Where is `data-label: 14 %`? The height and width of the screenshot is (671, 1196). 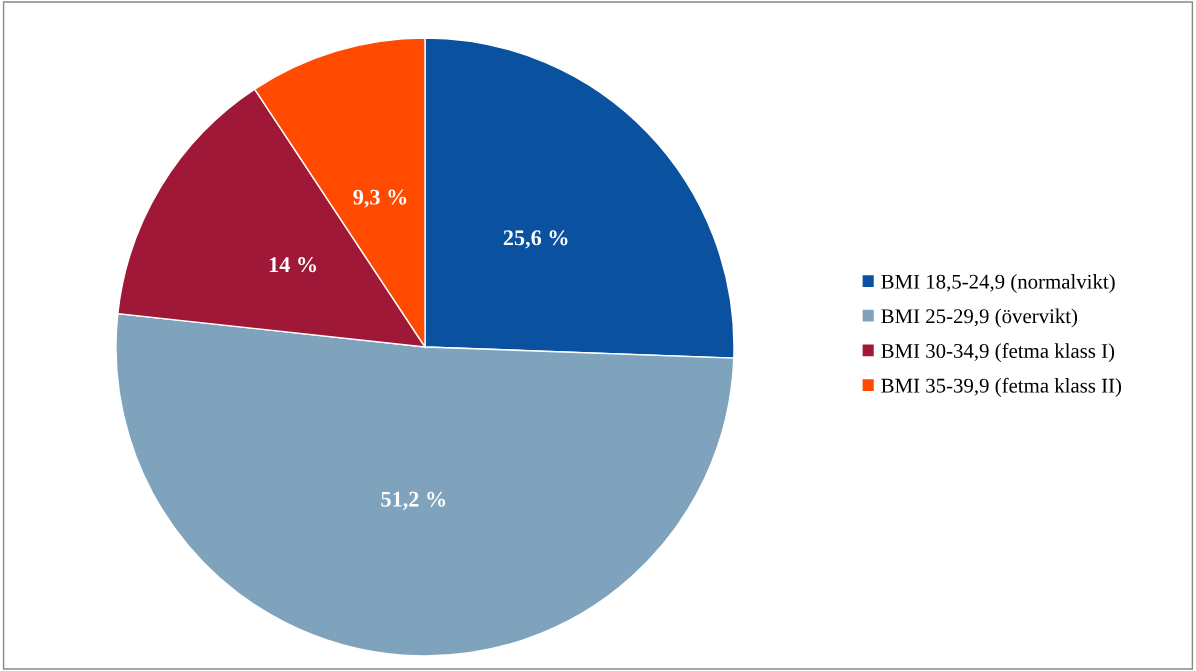 data-label: 14 % is located at coordinates (293, 265).